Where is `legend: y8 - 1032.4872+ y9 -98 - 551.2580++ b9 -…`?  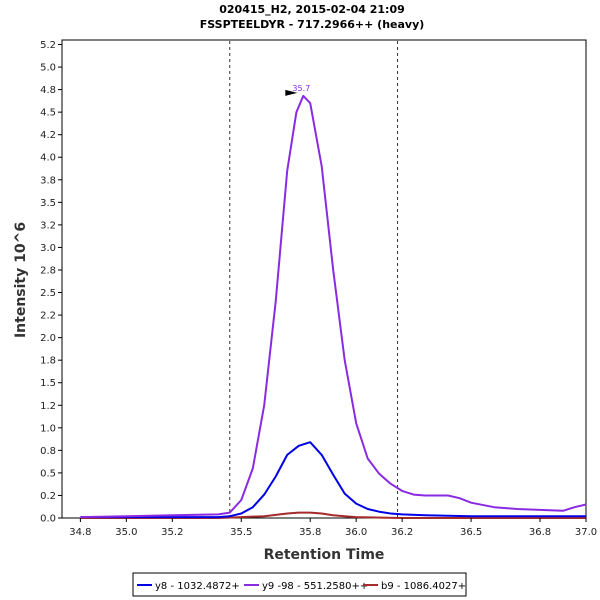 legend: y8 - 1032.4872+ y9 -98 - 551.2580++ b9 -… is located at coordinates (299, 584).